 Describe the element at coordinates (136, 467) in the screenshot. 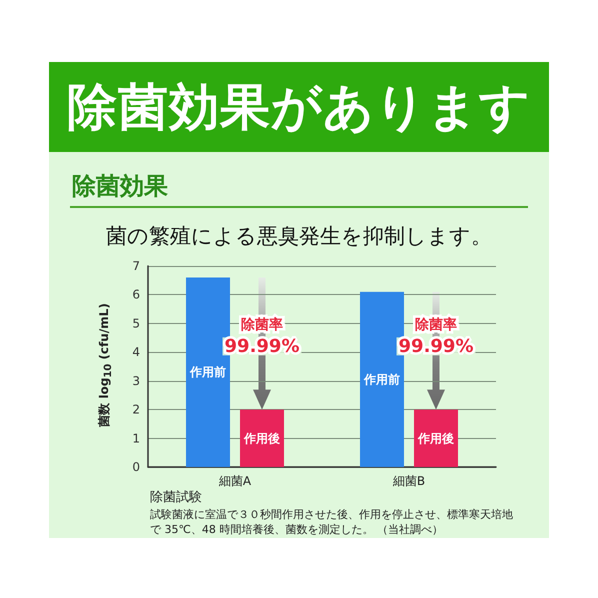

I see `y-tick-label: 0` at that location.